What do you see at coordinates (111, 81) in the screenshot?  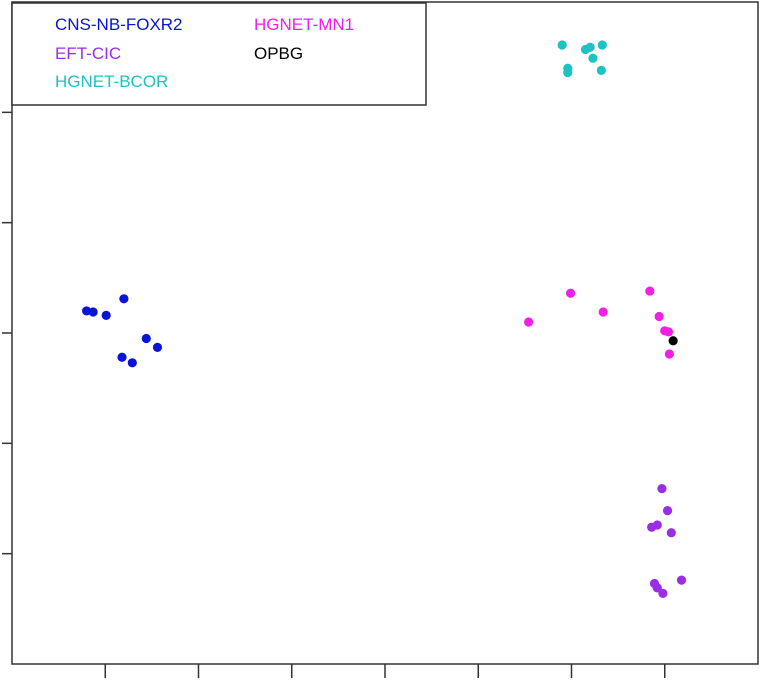 I see `legend-entry-2: HGNET-BCOR` at bounding box center [111, 81].